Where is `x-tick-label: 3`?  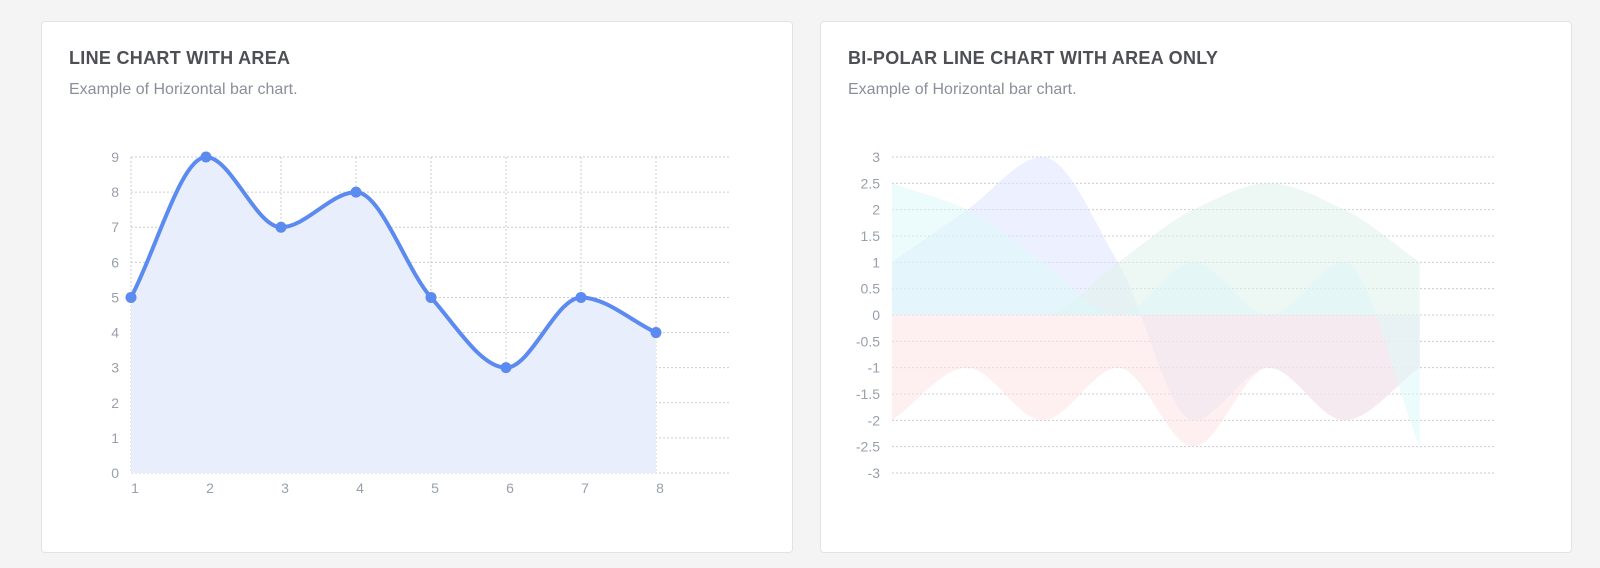
x-tick-label: 3 is located at coordinates (285, 488).